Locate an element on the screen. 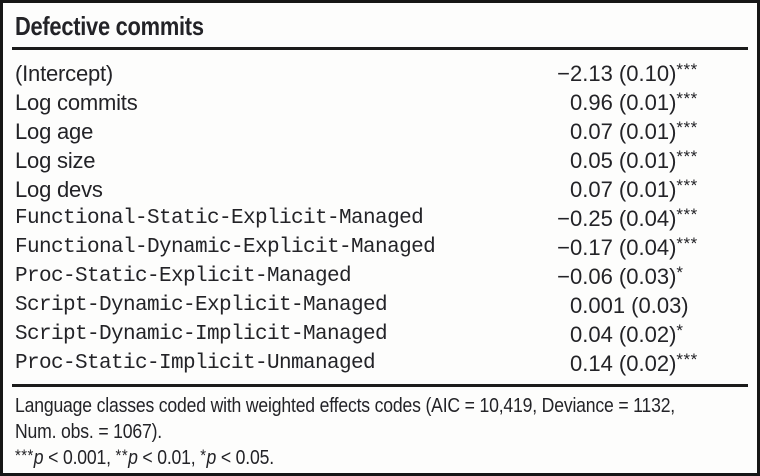  threshold-text: < 0.001, is located at coordinates (79, 458).